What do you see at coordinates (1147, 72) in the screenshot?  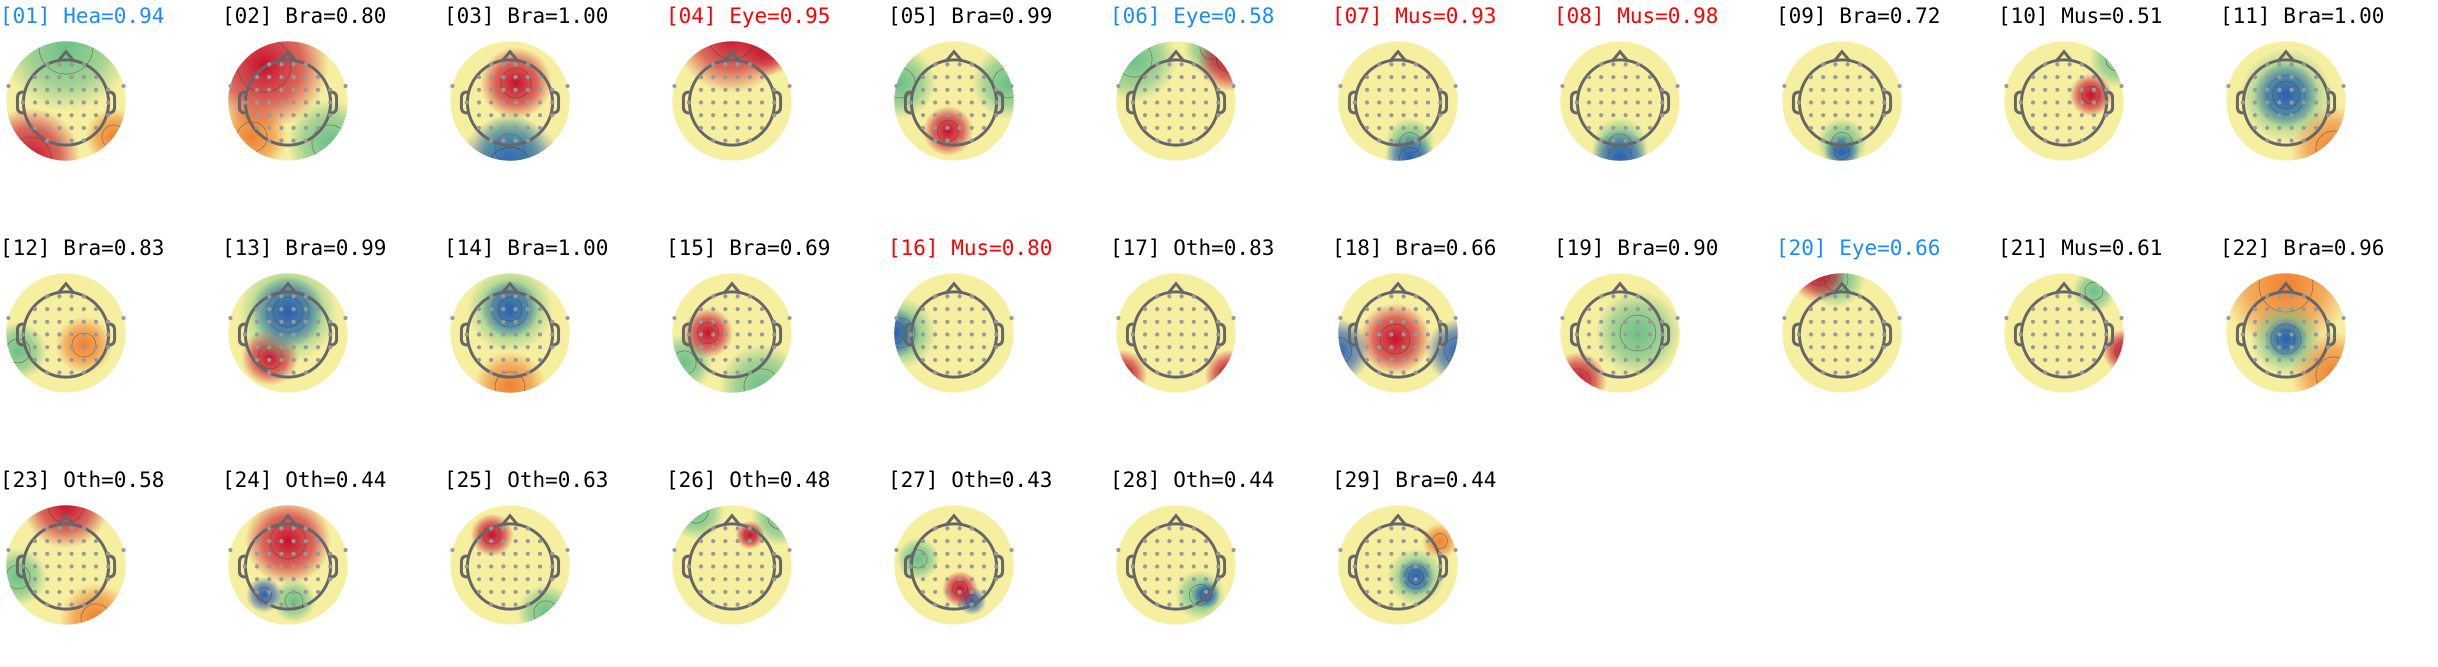 I see `activation-blob` at bounding box center [1147, 72].